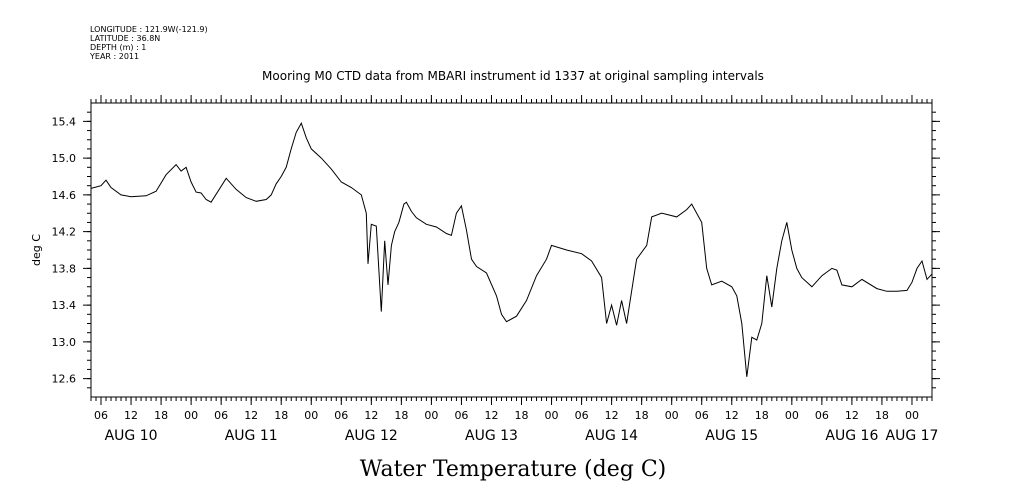 The height and width of the screenshot is (504, 1009). What do you see at coordinates (149, 29) in the screenshot?
I see `longitude-text: LONGITUDE : 121.9W(-121.9)` at bounding box center [149, 29].